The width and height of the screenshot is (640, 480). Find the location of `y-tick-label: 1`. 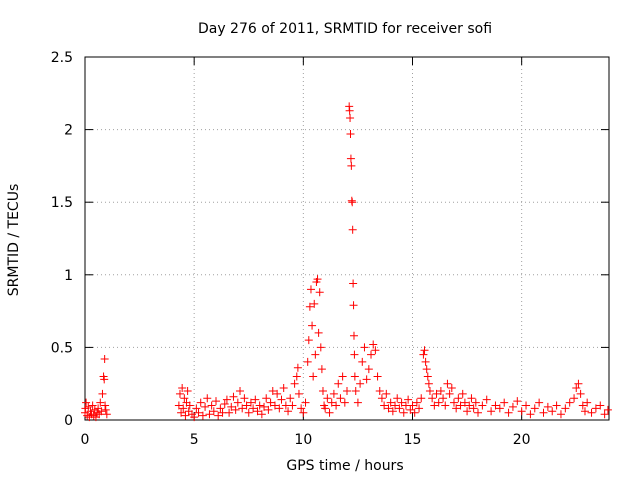

y-tick-label: 1 is located at coordinates (68, 276).